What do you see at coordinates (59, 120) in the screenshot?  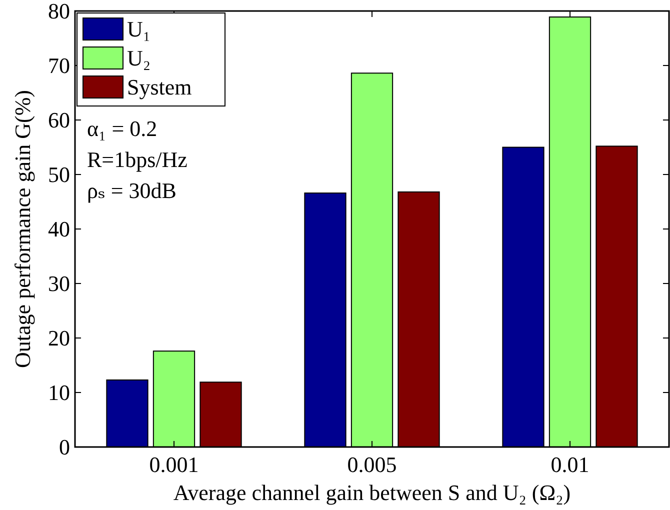 I see `y-tick-label: 60` at bounding box center [59, 120].